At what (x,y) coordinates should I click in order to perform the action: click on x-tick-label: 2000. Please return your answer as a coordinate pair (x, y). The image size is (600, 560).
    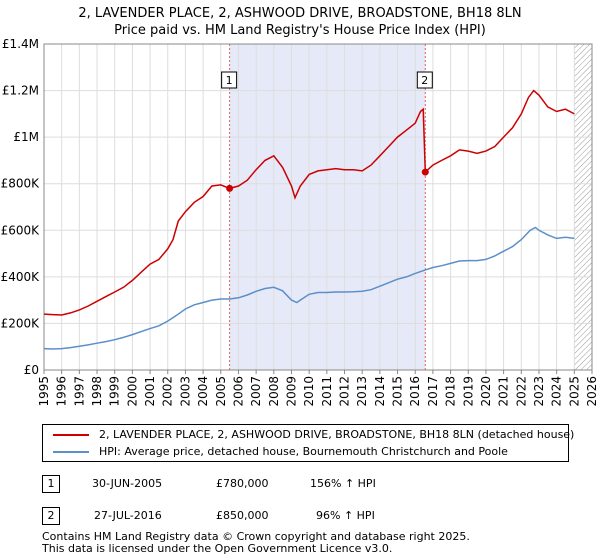
    Looking at the image, I should click on (132, 391).